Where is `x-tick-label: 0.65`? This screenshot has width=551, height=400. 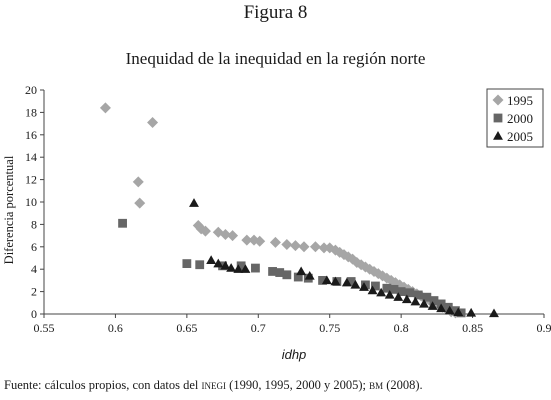 x-tick-label: 0.65 is located at coordinates (186, 328).